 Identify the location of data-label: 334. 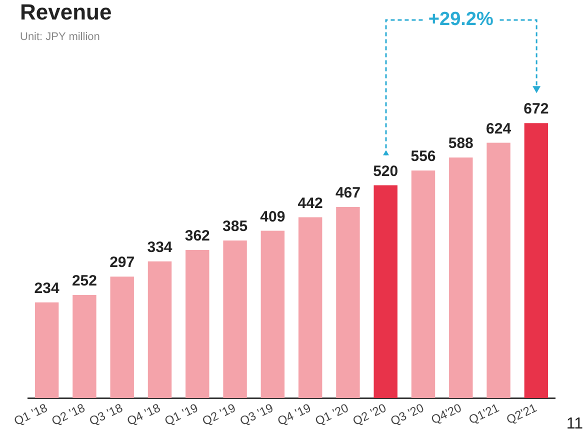
(160, 247).